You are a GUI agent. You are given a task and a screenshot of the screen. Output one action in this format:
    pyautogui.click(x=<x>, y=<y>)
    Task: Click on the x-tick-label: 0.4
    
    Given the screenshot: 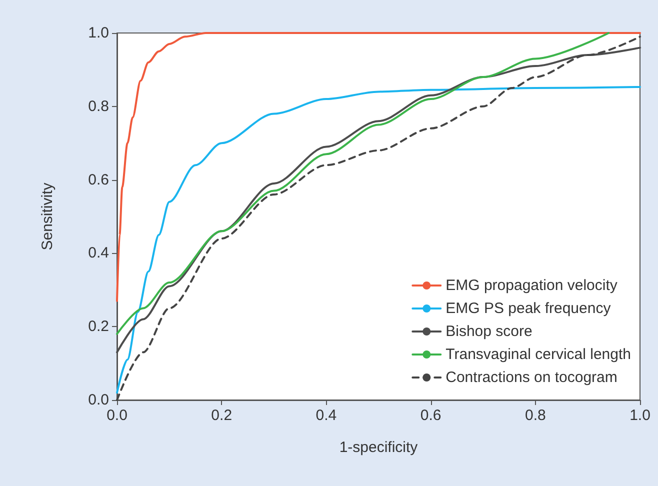 What is the action you would take?
    pyautogui.click(x=326, y=415)
    